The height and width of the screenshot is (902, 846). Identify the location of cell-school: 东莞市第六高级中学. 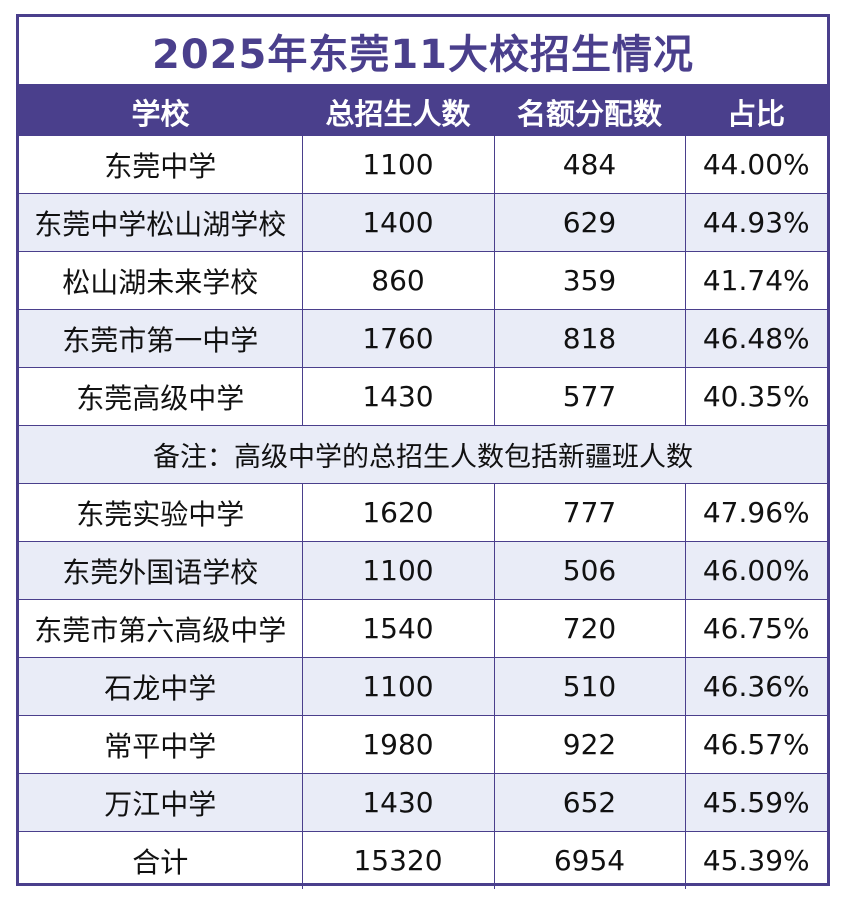
(161, 628).